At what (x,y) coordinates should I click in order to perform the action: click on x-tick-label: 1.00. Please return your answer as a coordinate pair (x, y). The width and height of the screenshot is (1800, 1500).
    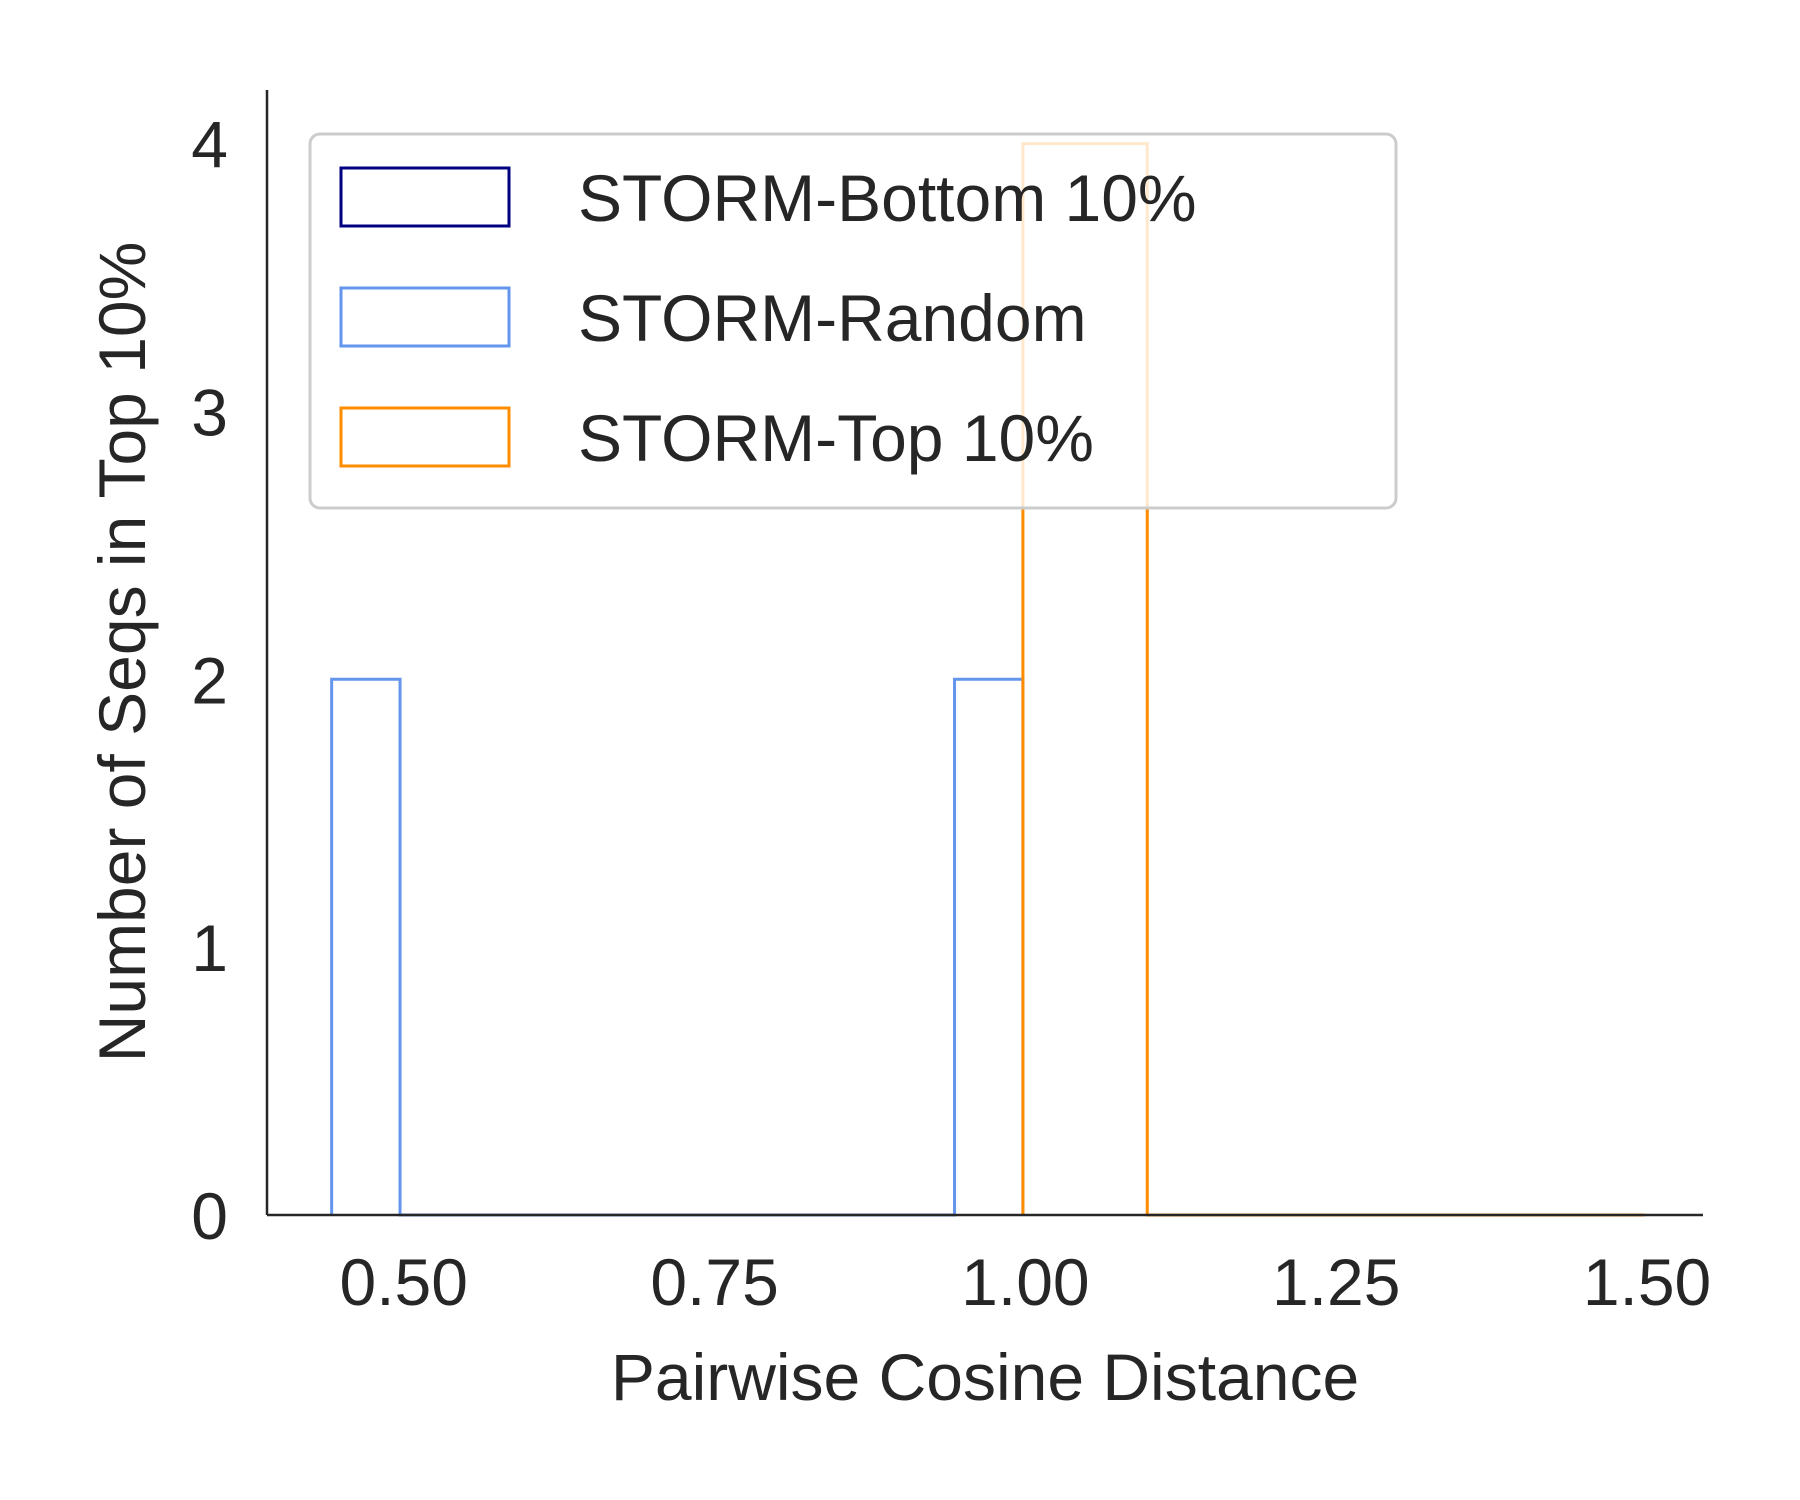
    Looking at the image, I should click on (1025, 1282).